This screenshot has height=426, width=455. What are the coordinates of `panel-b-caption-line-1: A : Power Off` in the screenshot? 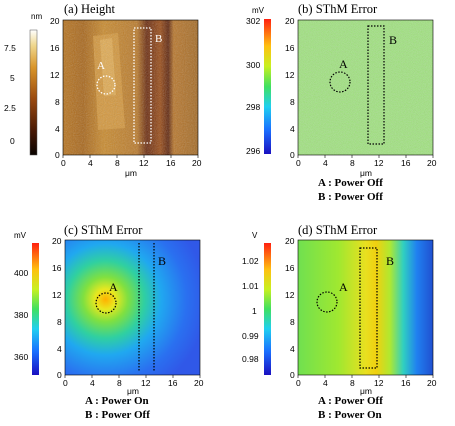 It's located at (350, 183).